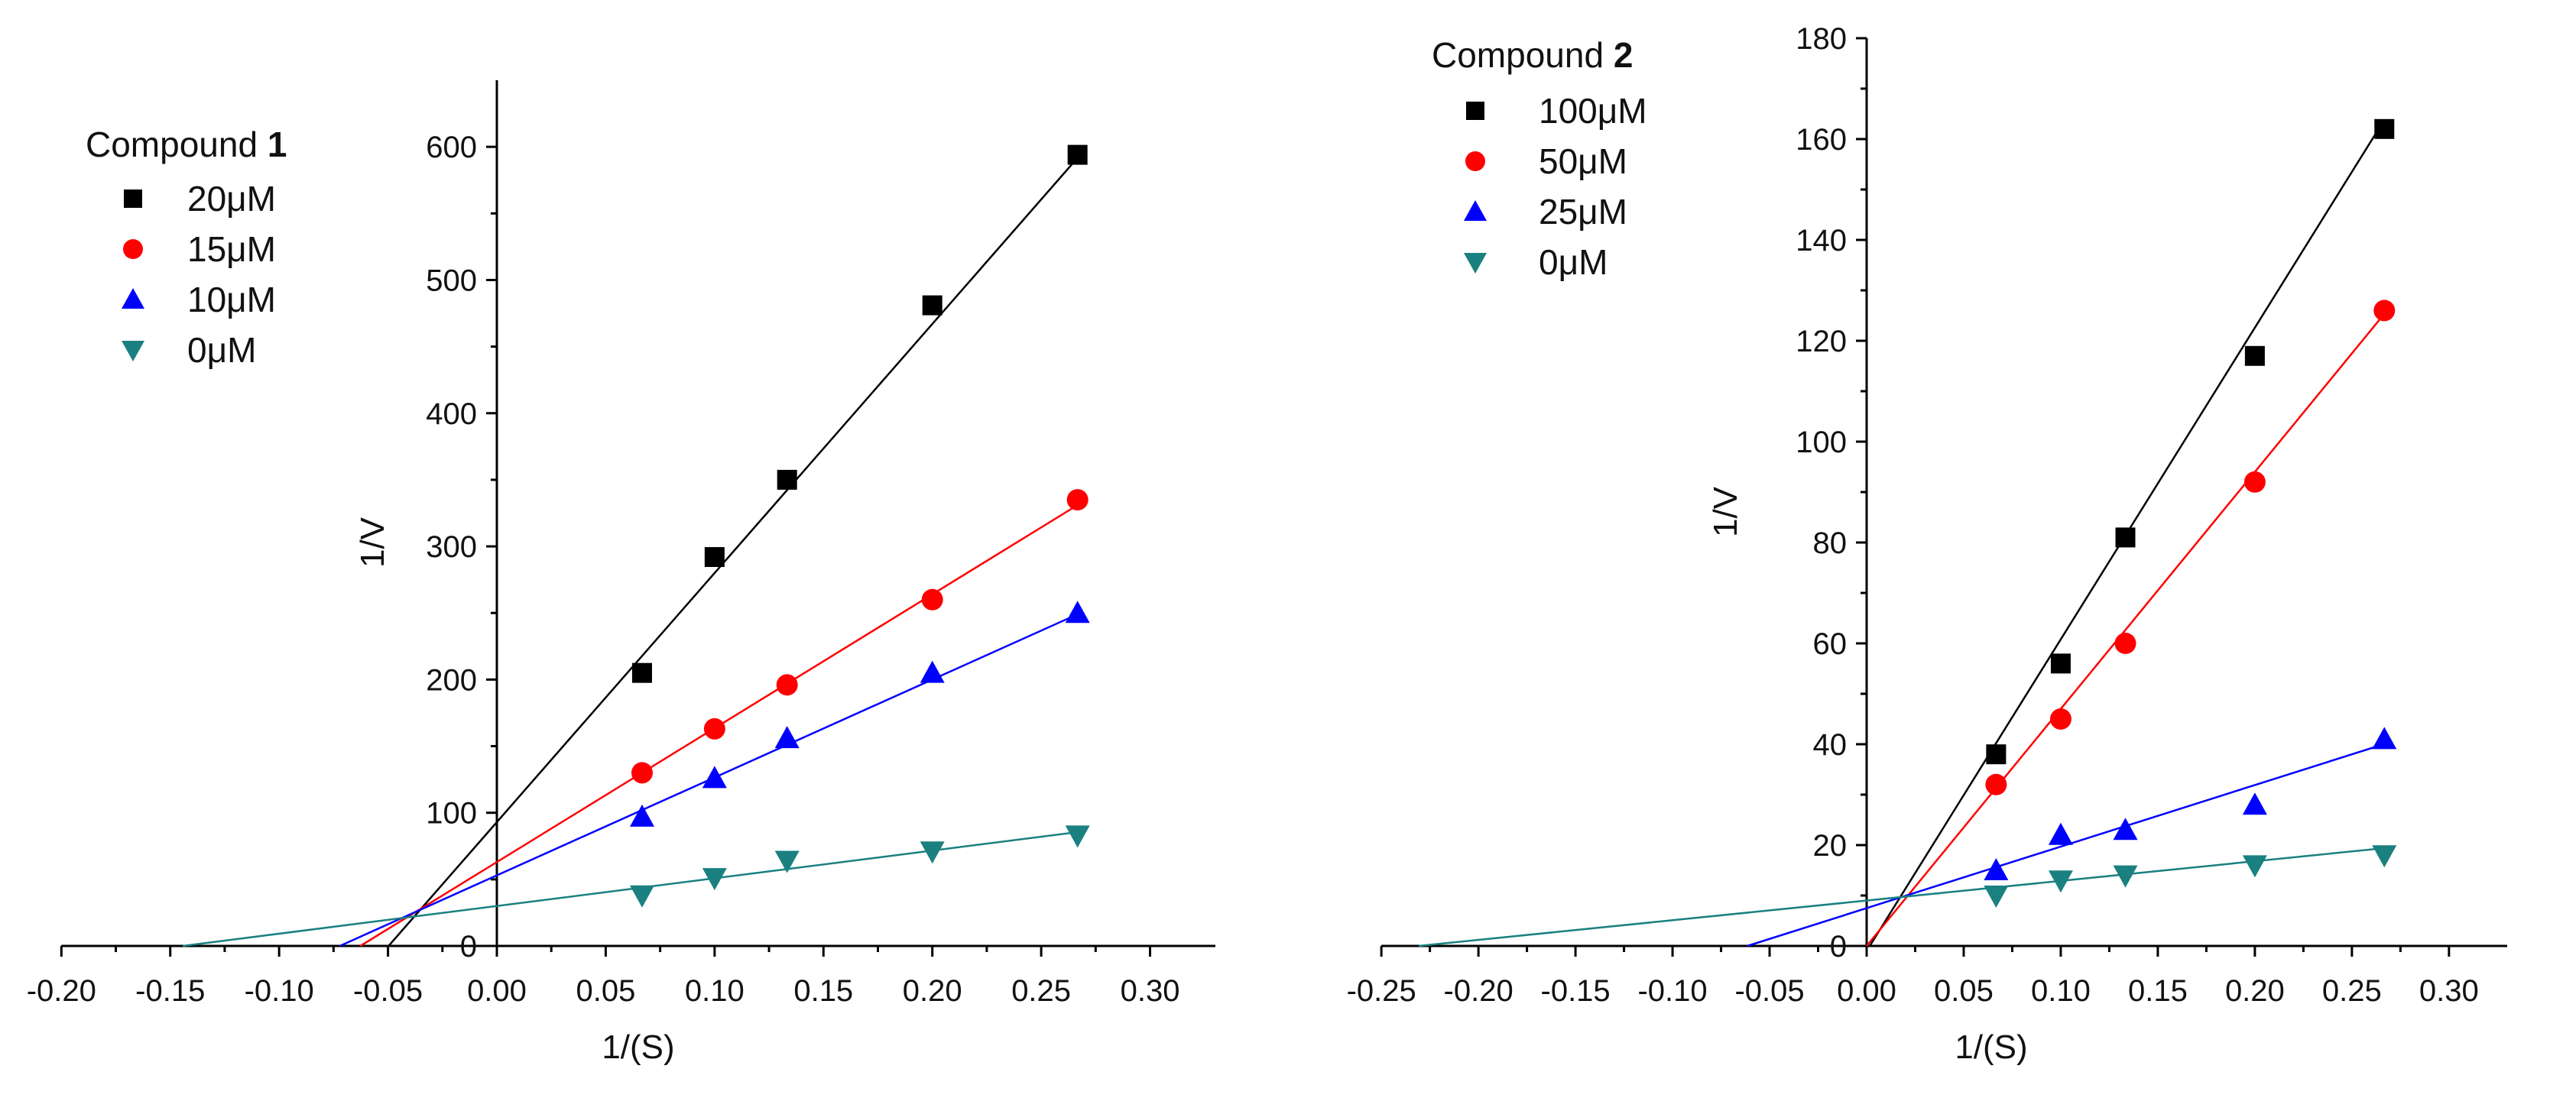 This screenshot has height=1098, width=2576. I want to click on y-tick-label: 180, so click(1822, 39).